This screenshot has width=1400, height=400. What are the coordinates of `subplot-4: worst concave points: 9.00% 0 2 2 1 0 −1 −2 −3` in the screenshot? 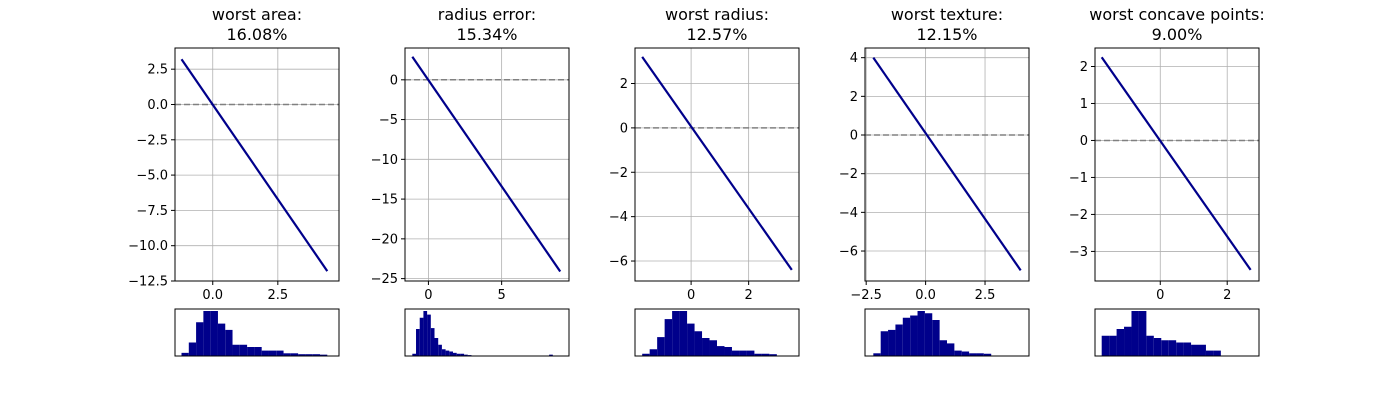 It's located at (1167, 181).